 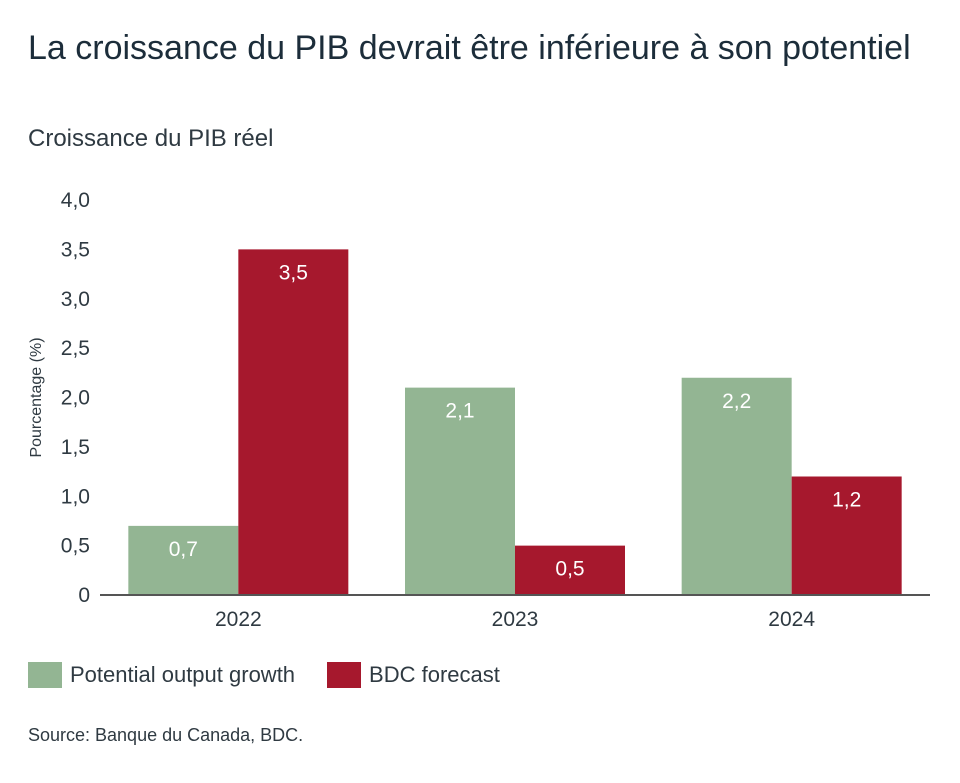 I want to click on y-tick-label: 2,5, so click(x=75, y=348).